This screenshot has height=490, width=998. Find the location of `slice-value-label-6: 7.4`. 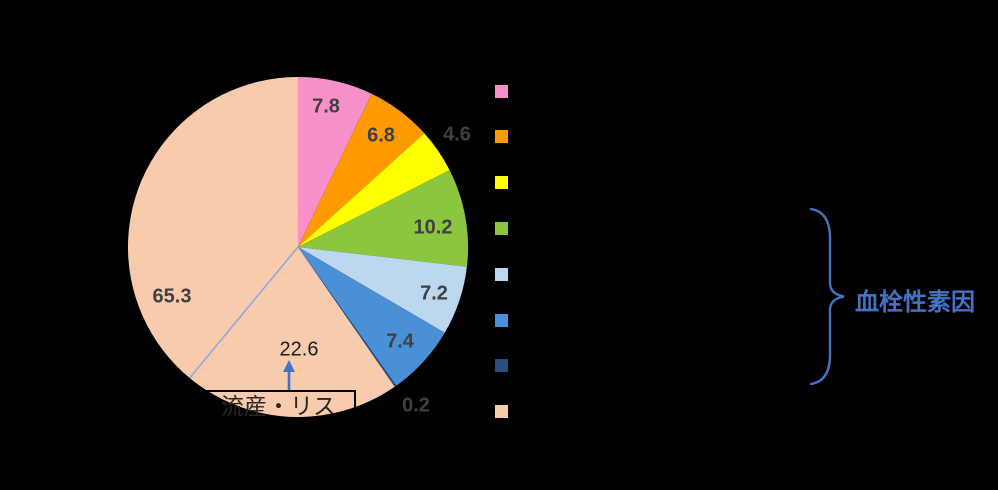

slice-value-label-6: 7.4 is located at coordinates (400, 341).